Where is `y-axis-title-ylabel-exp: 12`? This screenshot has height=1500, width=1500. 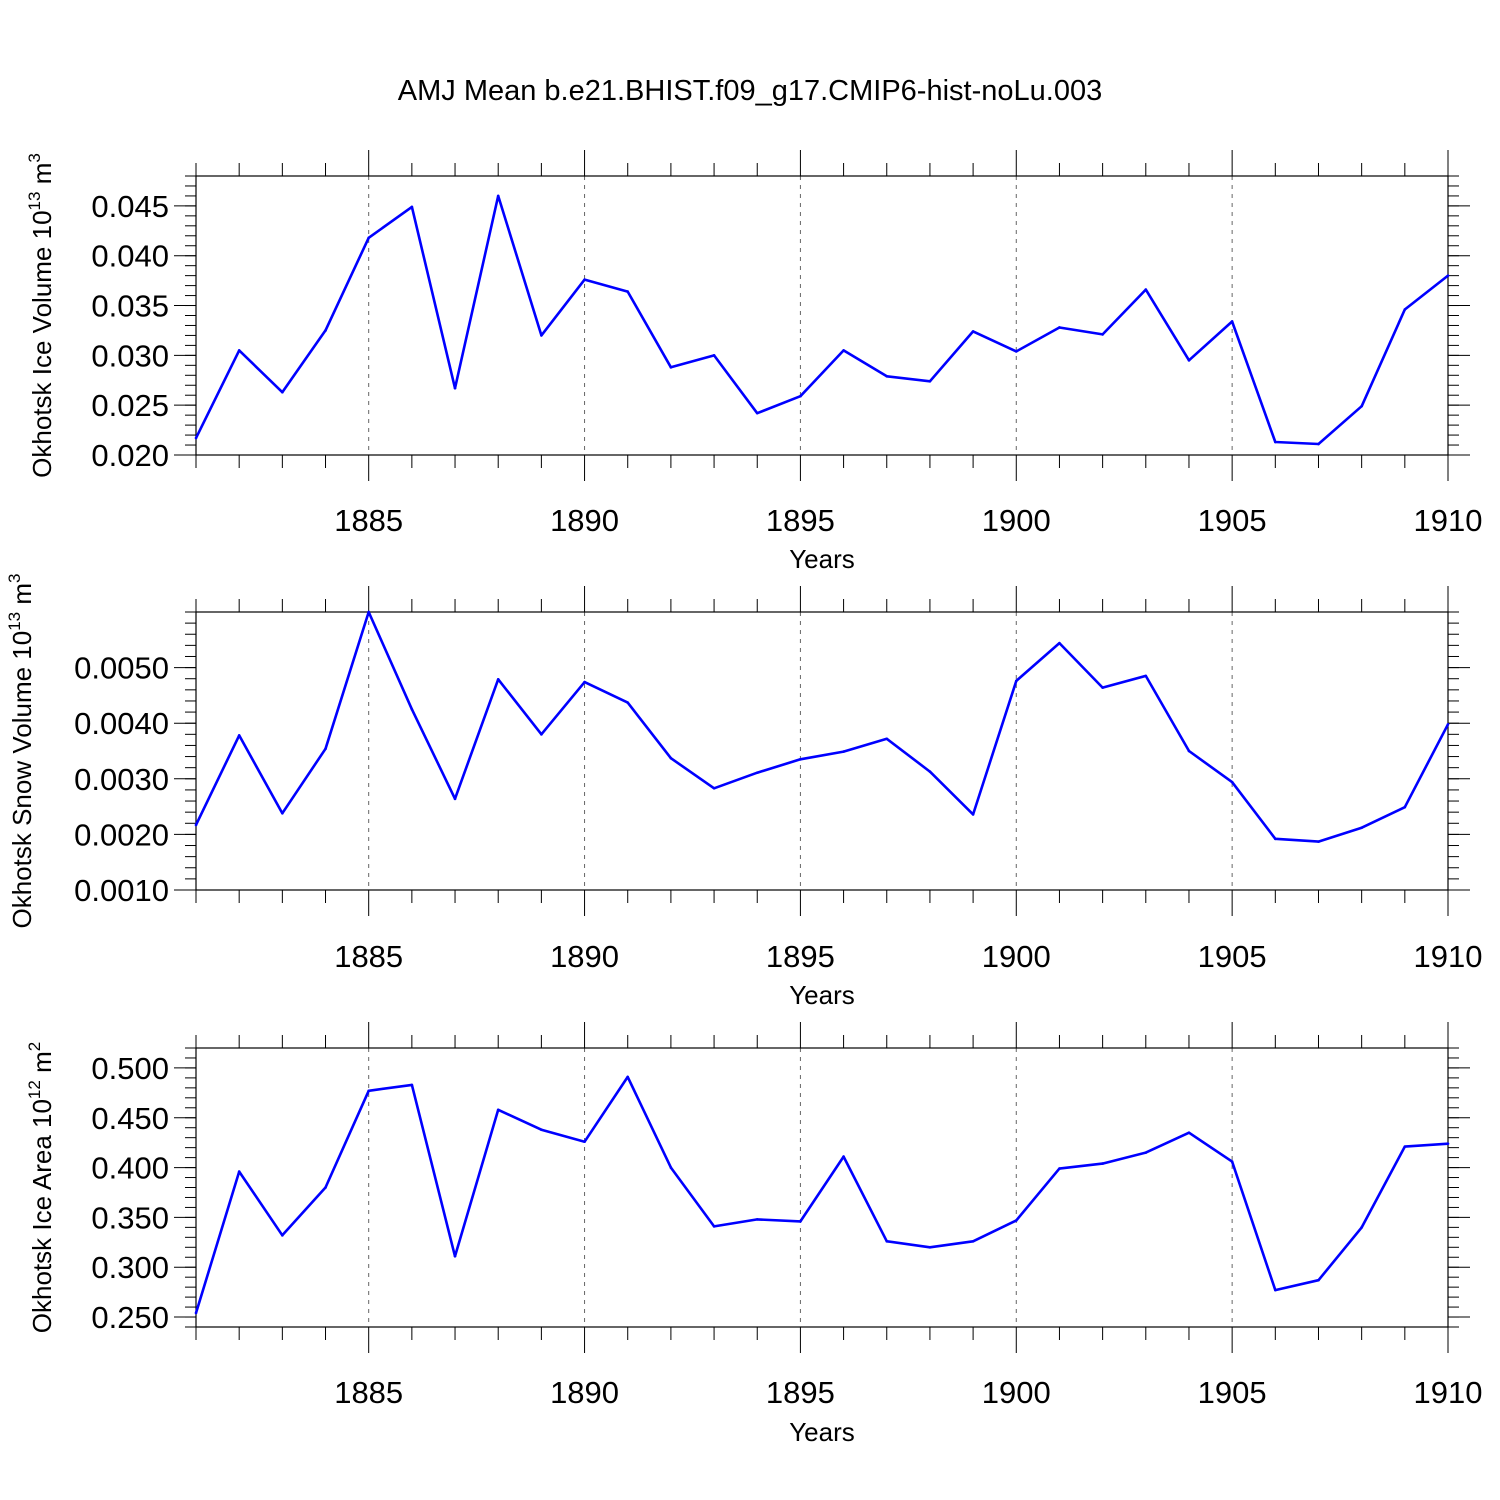
y-axis-title-ylabel-exp: 12 is located at coordinates (34, 1089).